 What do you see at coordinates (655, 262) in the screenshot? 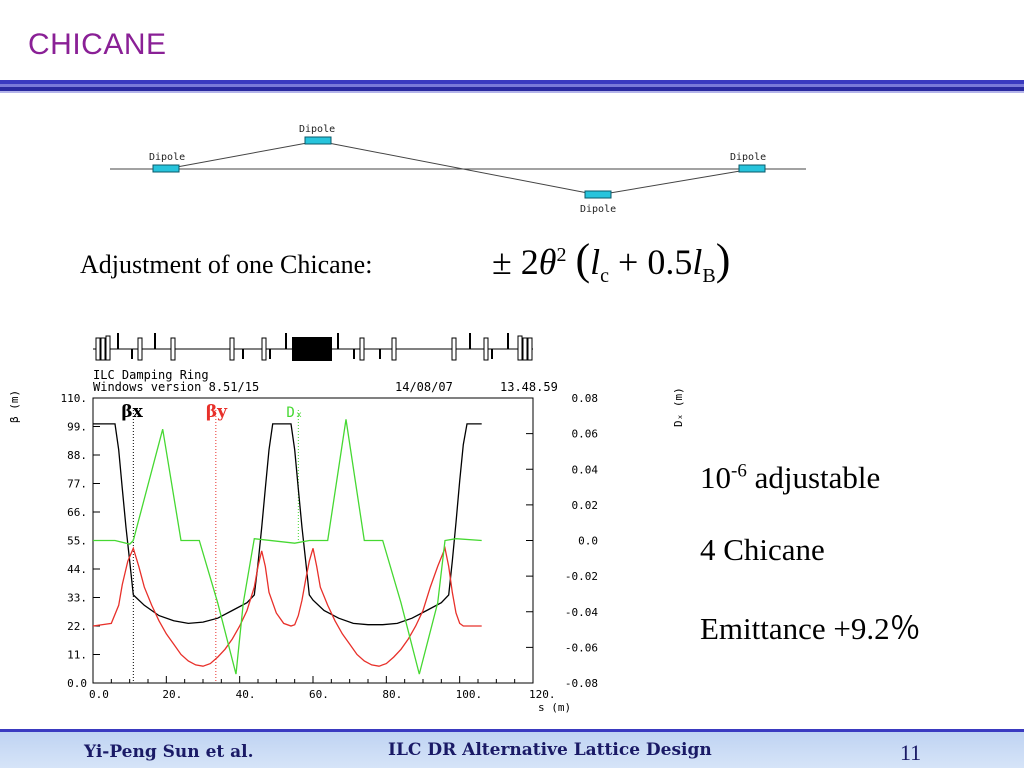
I see `formula-plus-term: + 0.5` at bounding box center [655, 262].